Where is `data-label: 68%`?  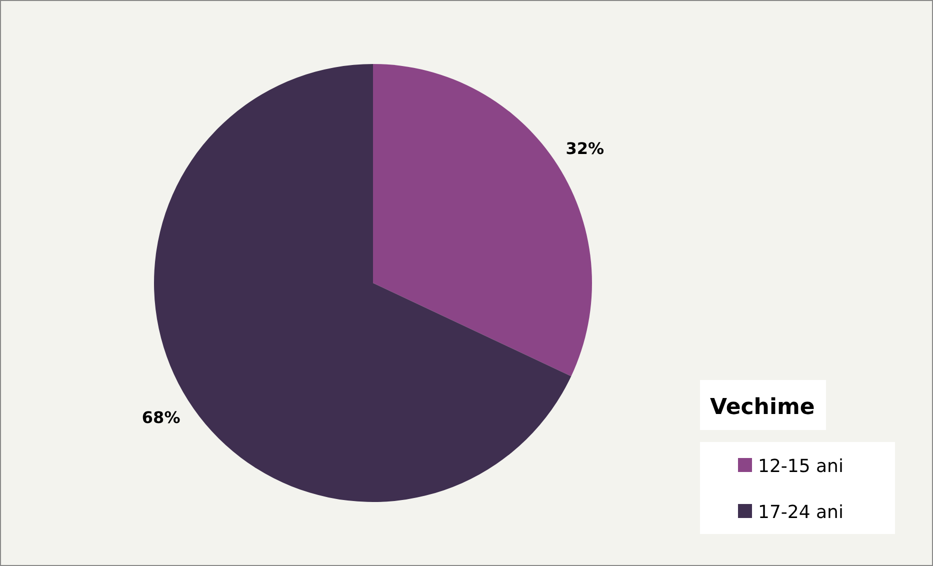
data-label: 68% is located at coordinates (161, 417).